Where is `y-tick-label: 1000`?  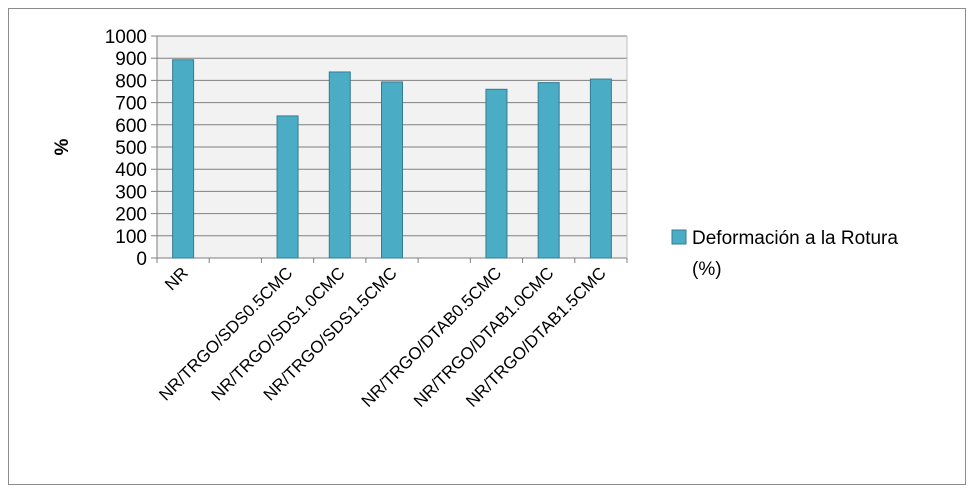 y-tick-label: 1000 is located at coordinates (126, 37).